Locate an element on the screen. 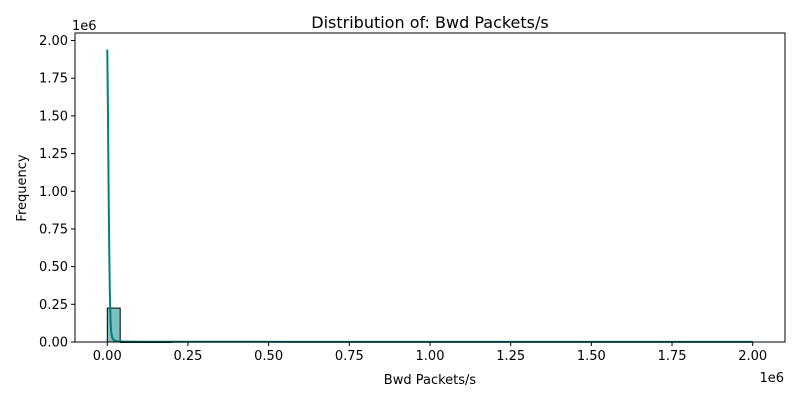 Image resolution: width=800 pixels, height=400 pixels. x-tick-label-8: 2.00 is located at coordinates (752, 356).